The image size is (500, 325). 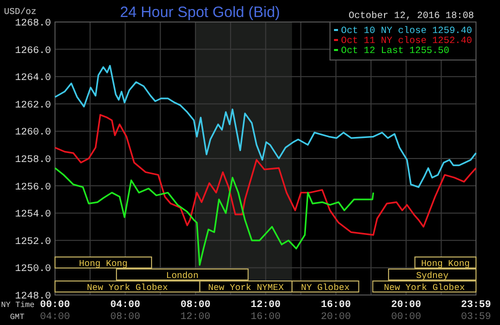 I want to click on y-axis-title: USD/oz, so click(x=20, y=12).